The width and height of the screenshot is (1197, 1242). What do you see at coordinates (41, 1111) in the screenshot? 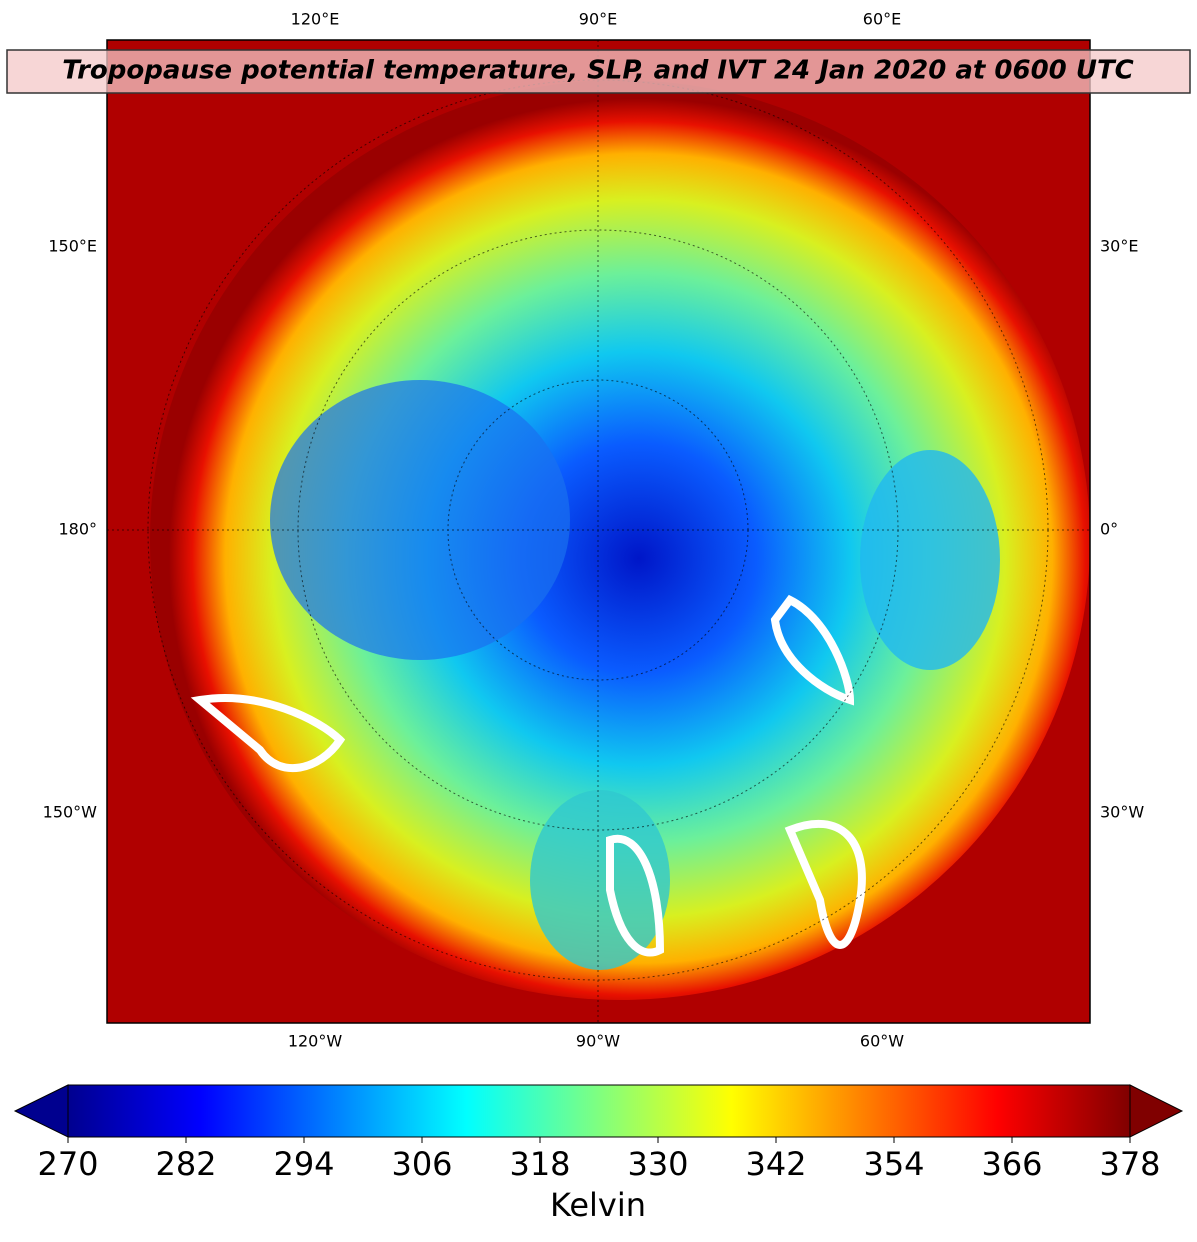
I see `colorbar-extend-low` at bounding box center [41, 1111].